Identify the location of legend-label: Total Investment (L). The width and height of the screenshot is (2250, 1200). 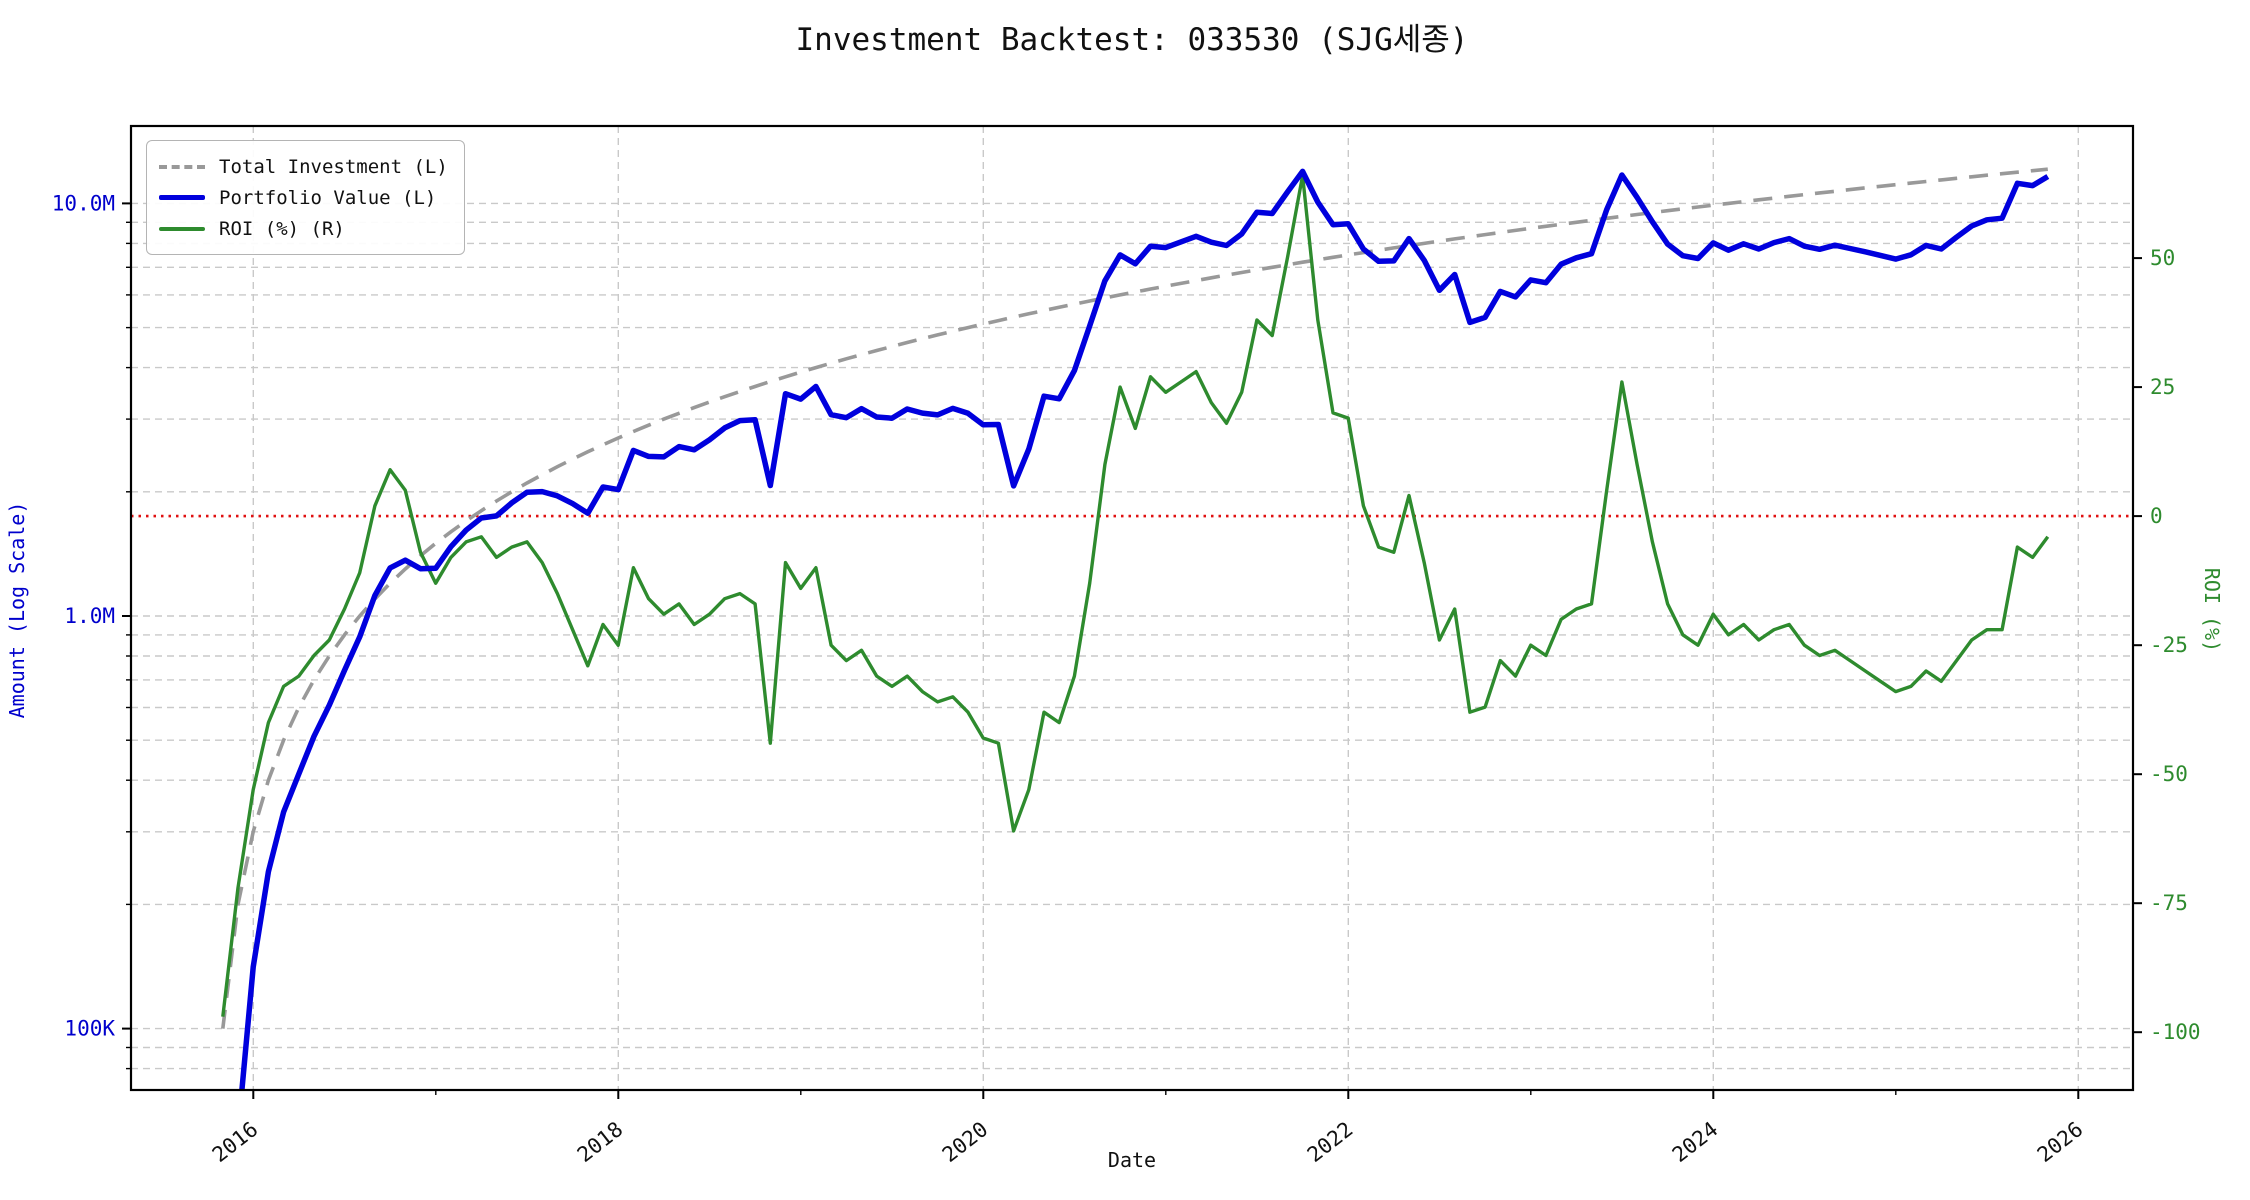
(333, 166).